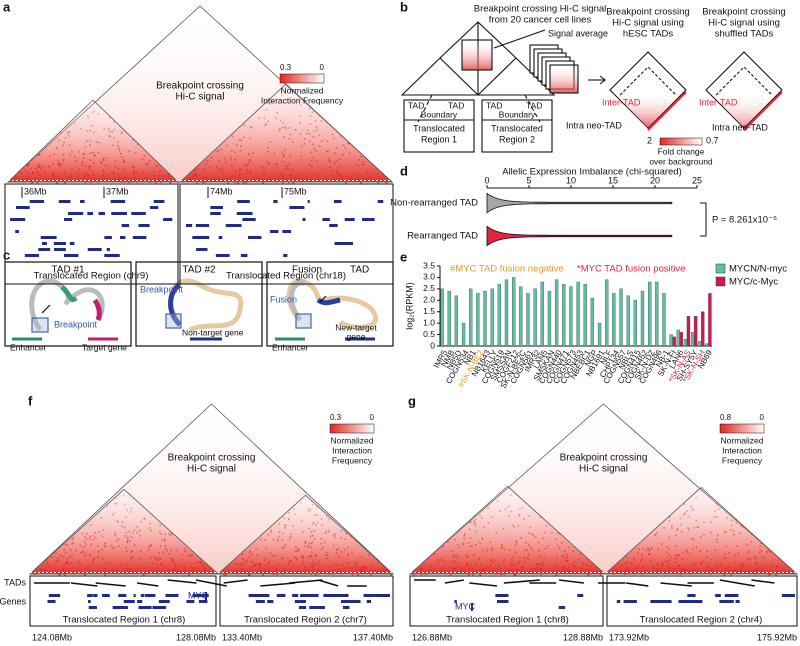 The image size is (800, 646). Describe the element at coordinates (429, 311) in the screenshot. I see `y-tick-label: 1.5` at that location.